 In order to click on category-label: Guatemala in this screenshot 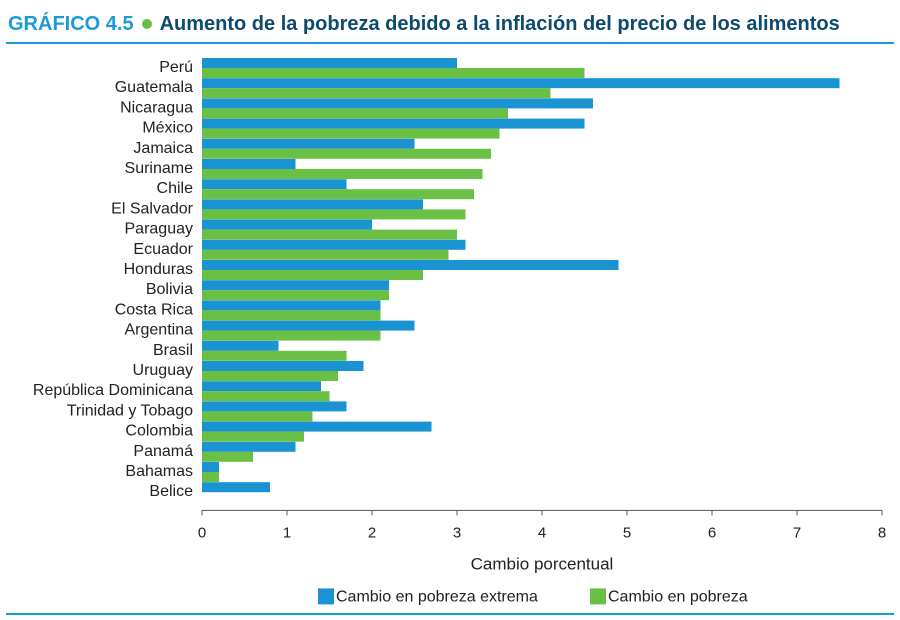, I will do `click(154, 87)`.